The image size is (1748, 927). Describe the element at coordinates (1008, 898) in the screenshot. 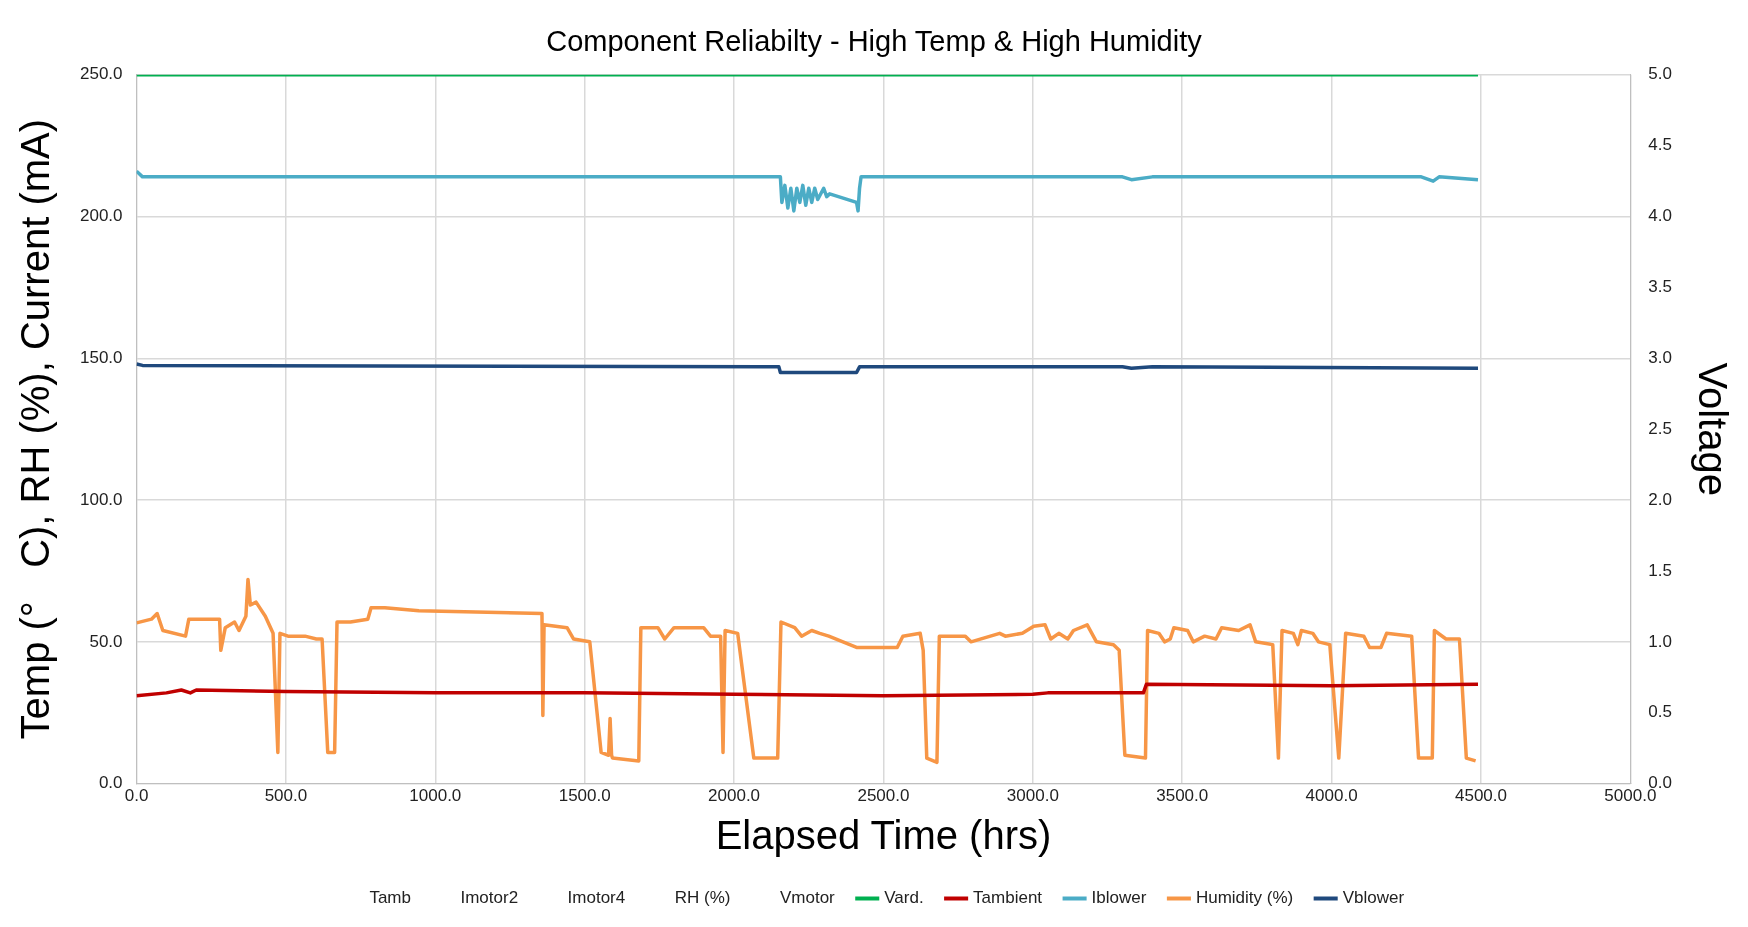

I see `legend-label: Tambient` at that location.